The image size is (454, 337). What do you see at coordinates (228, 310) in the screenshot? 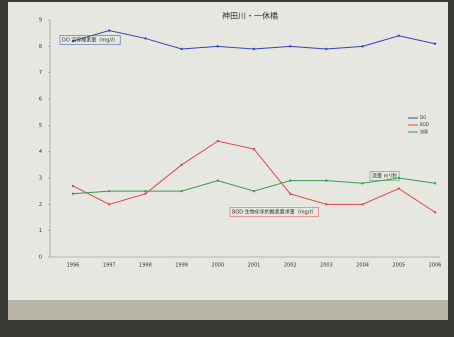
I see `board-frame` at bounding box center [228, 310].